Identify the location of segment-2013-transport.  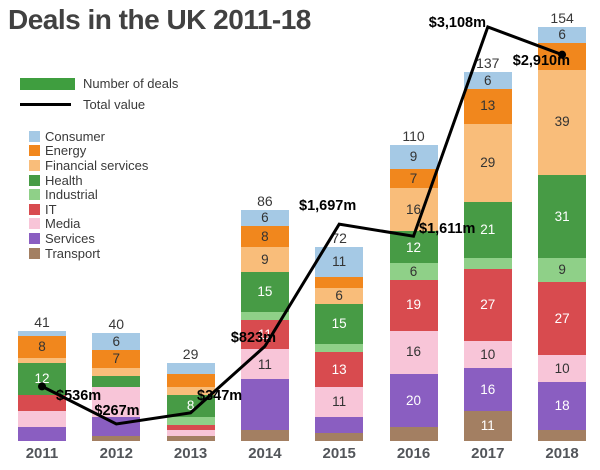
(190, 438).